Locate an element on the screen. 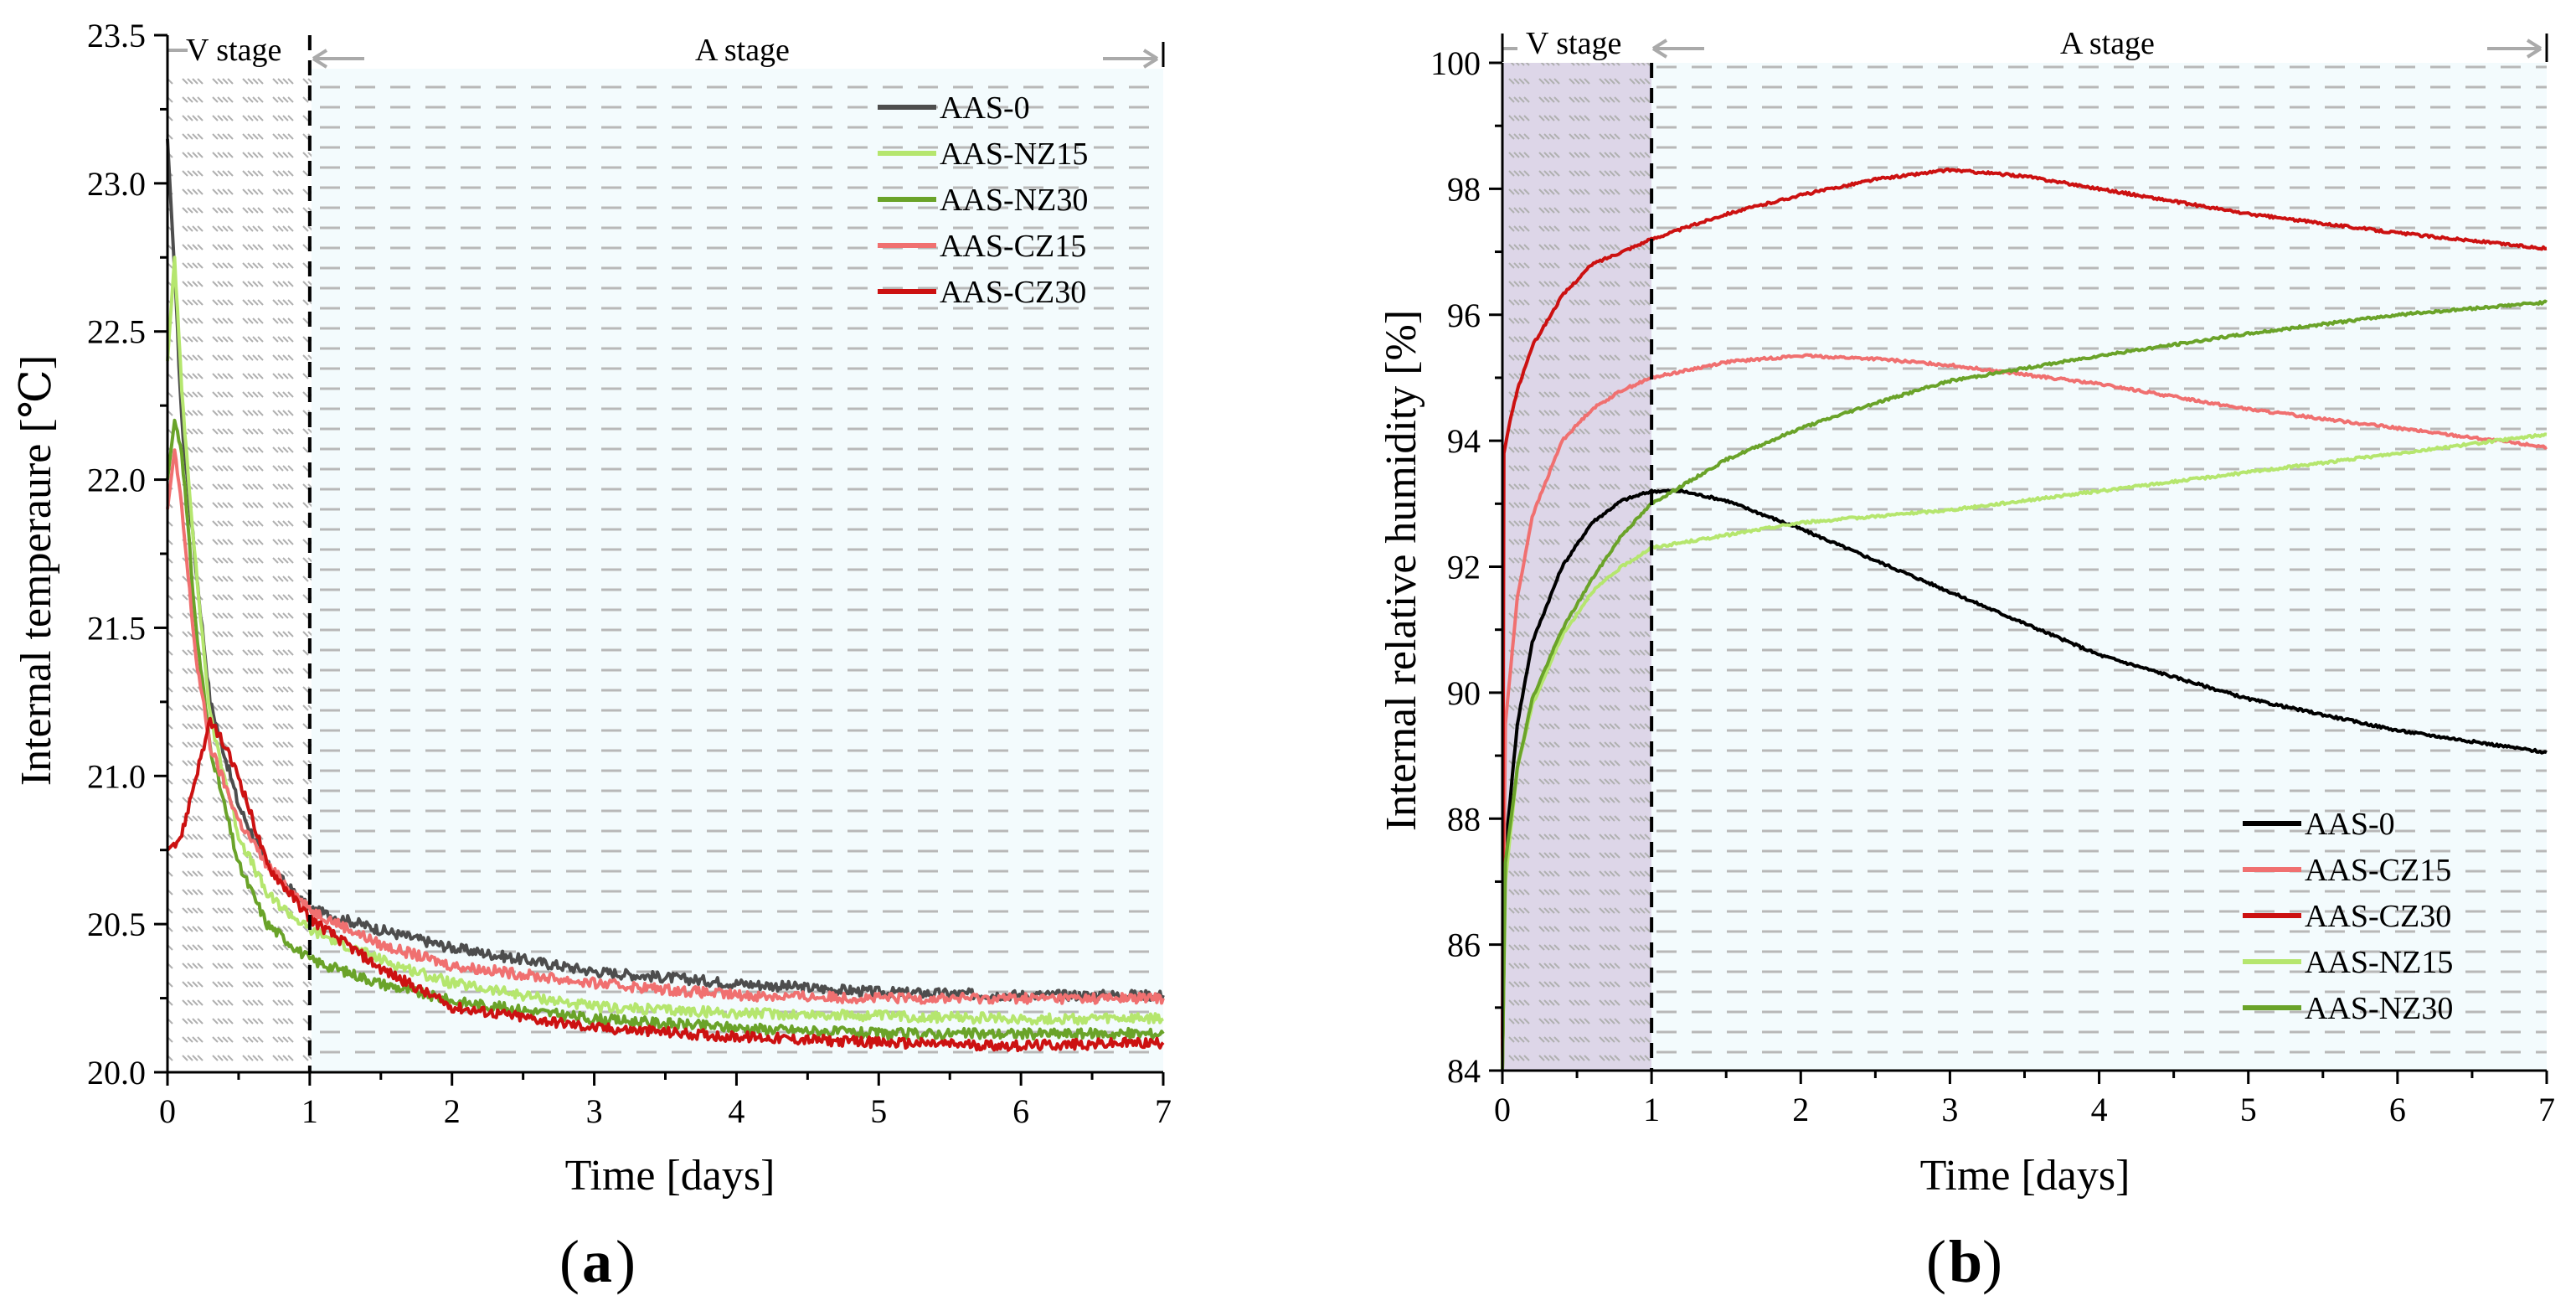 The width and height of the screenshot is (2576, 1311). panel-a-stage-arrows is located at coordinates (665, 56).